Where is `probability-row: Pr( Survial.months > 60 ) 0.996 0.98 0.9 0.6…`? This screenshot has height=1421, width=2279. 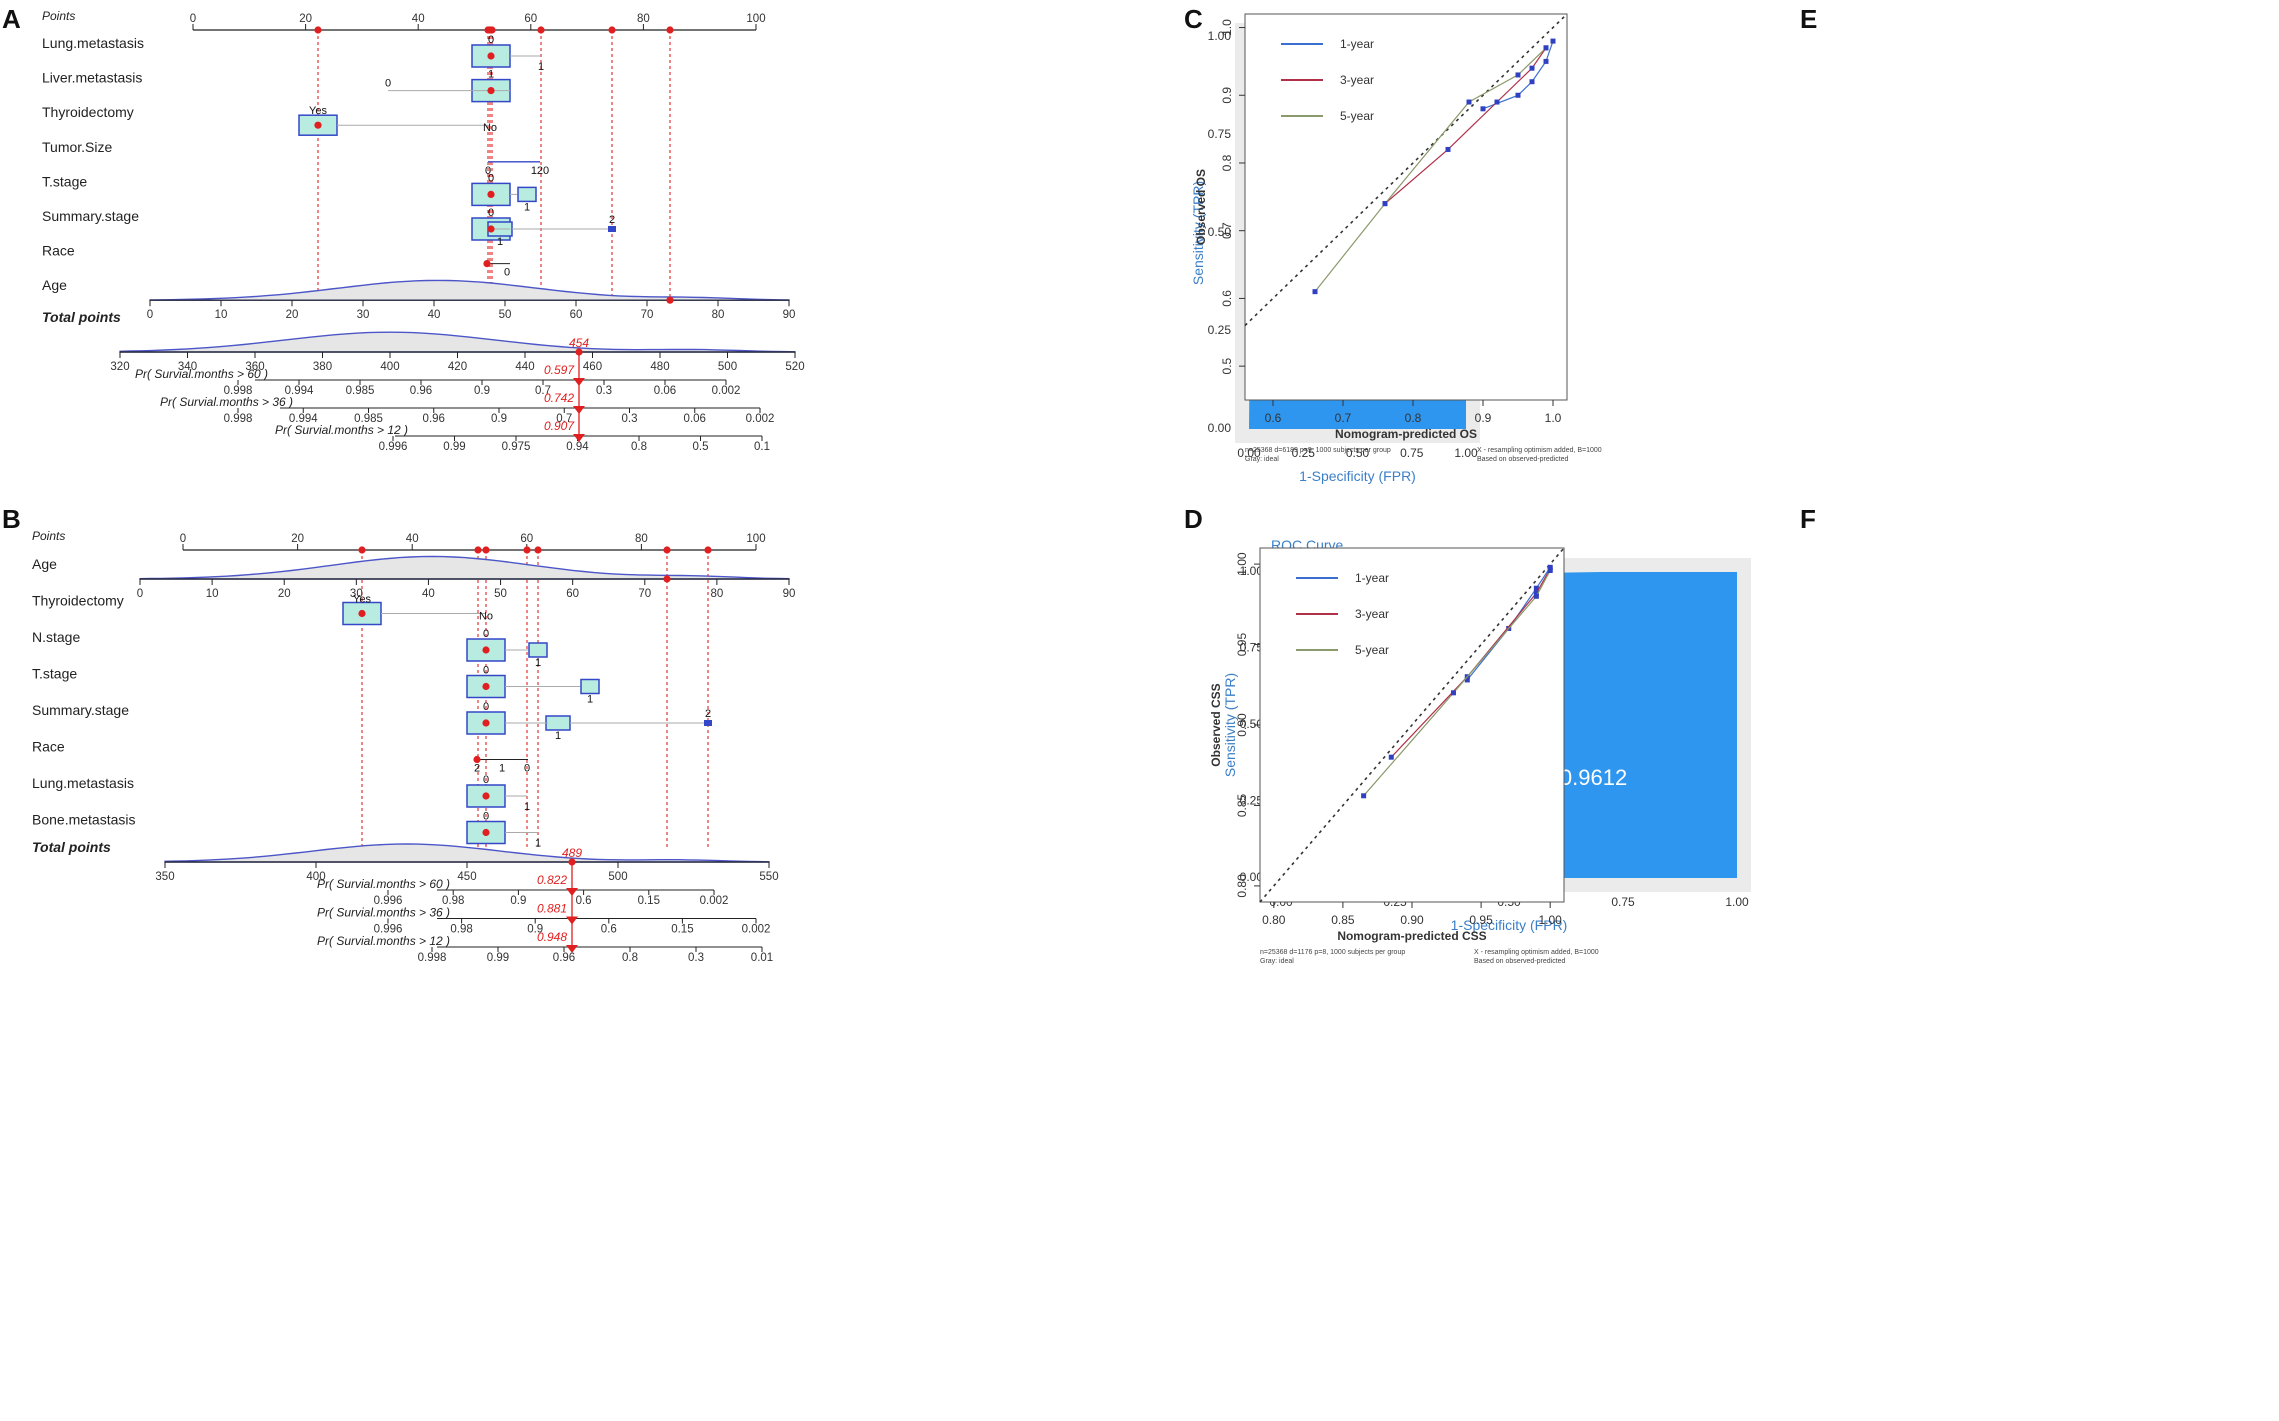
probability-row: Pr( Survial.months > 60 ) 0.996 0.98 0.9 0.6… is located at coordinates (522, 890).